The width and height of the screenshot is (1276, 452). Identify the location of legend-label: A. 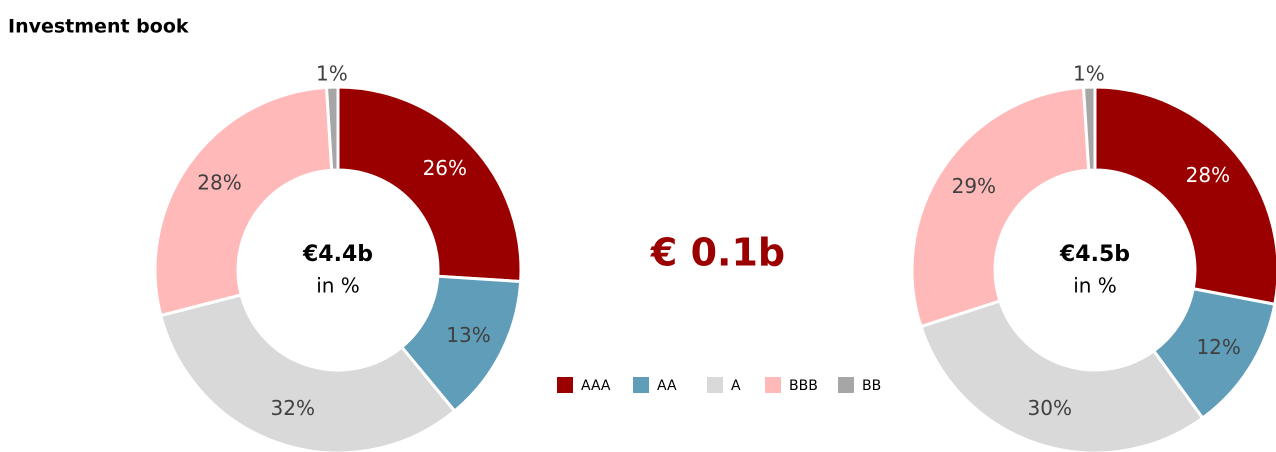
(736, 386).